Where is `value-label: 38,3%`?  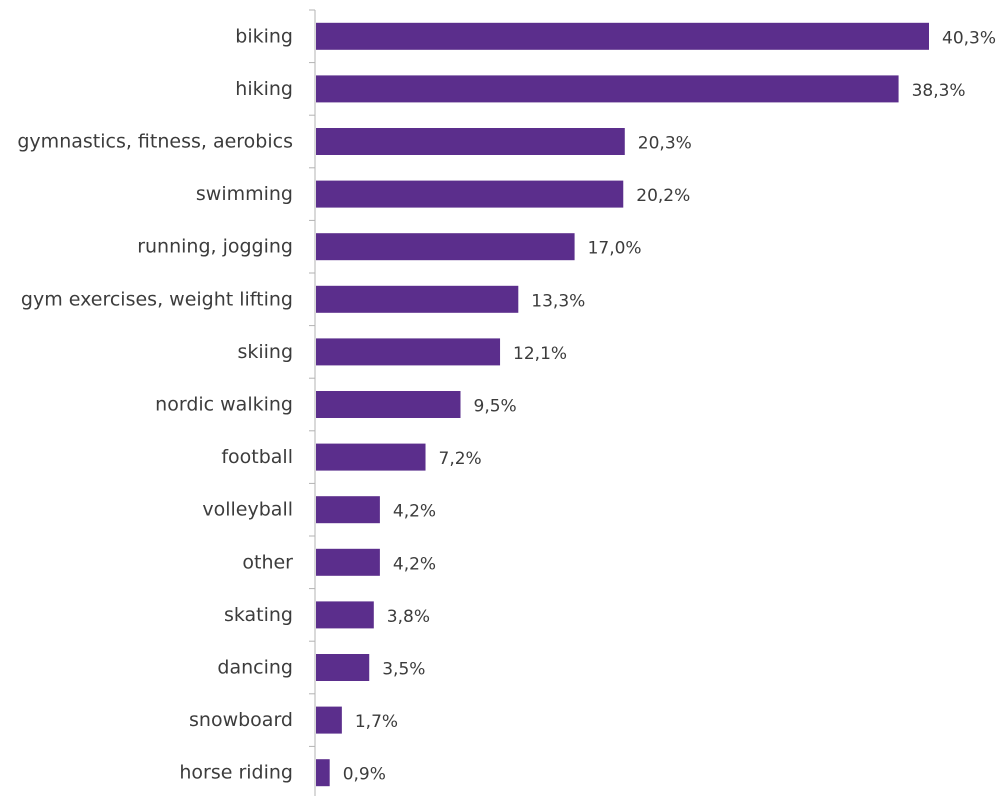
value-label: 38,3% is located at coordinates (939, 91).